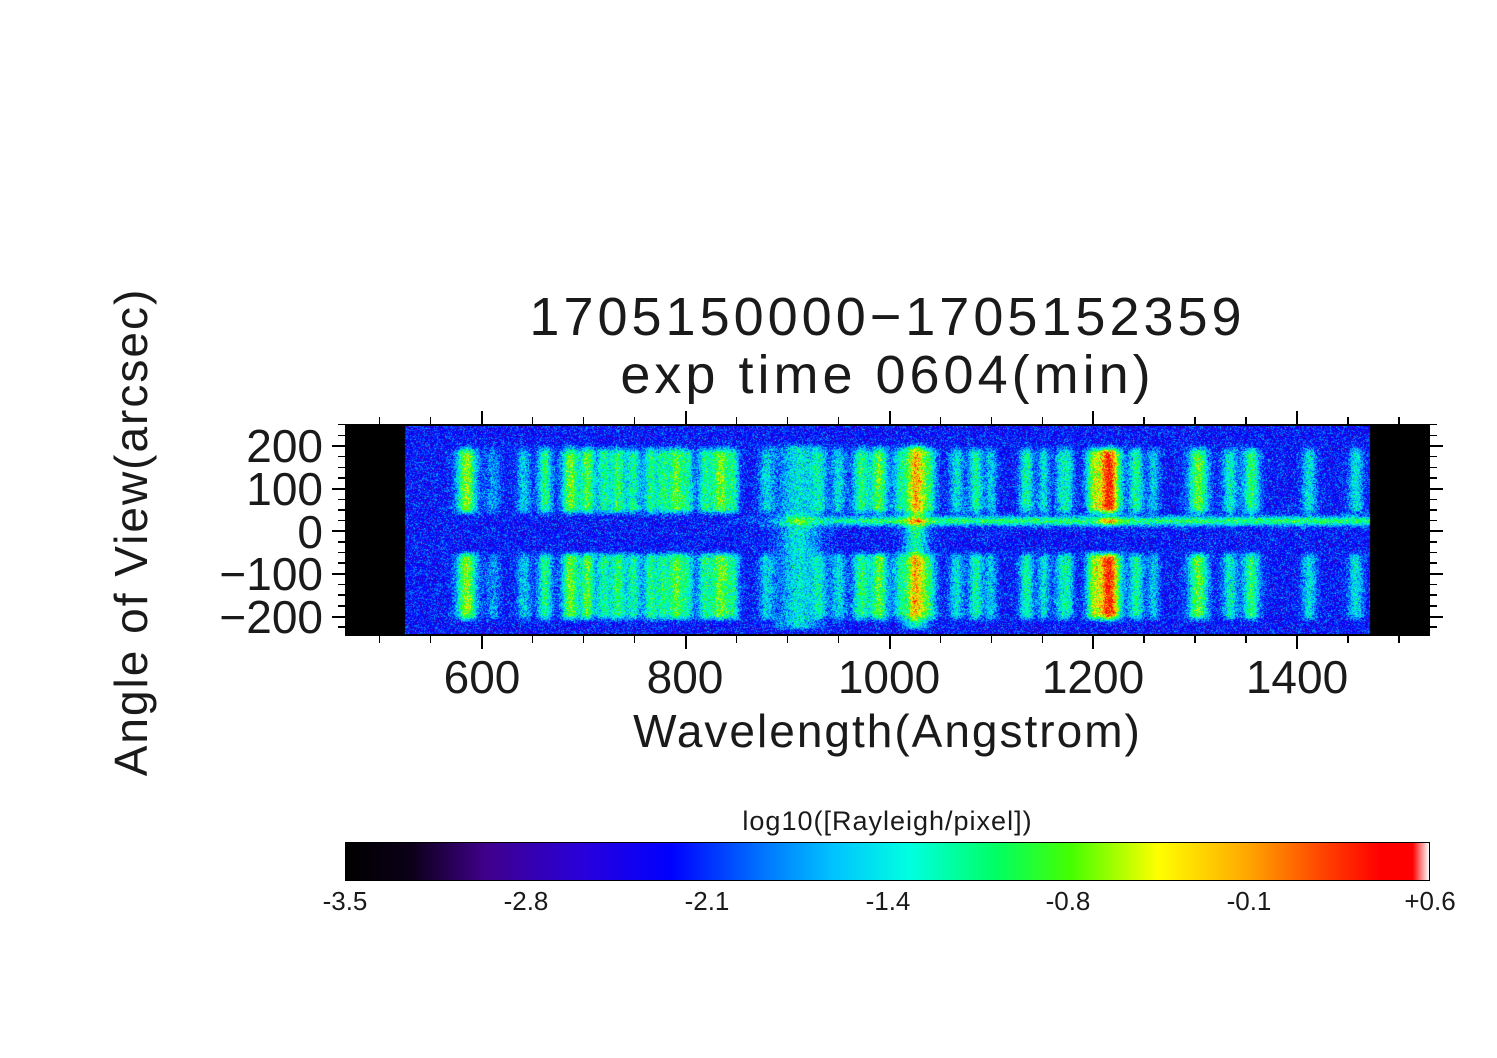  I want to click on plot-title-line1: 1705150000−1705152359, so click(887, 317).